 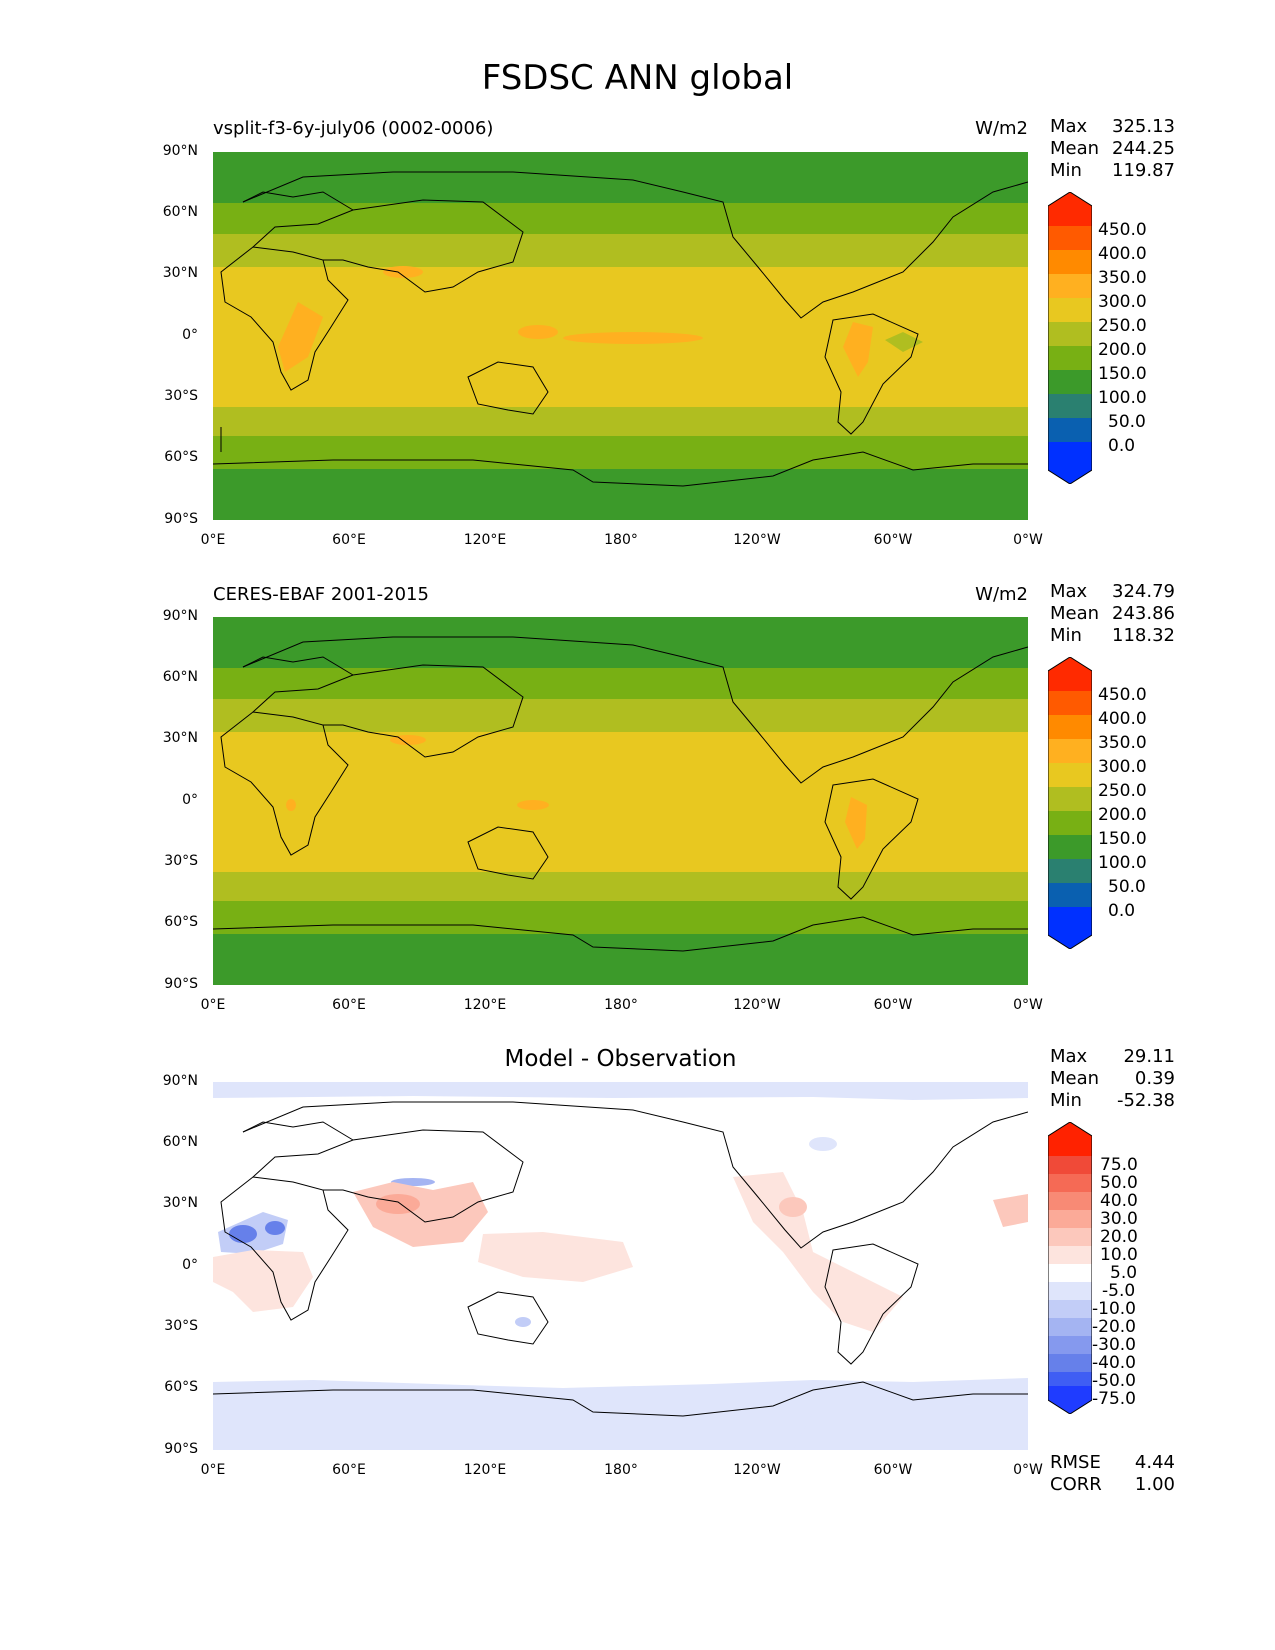 What do you see at coordinates (1070, 804) in the screenshot?
I see `panel2-colorbar` at bounding box center [1070, 804].